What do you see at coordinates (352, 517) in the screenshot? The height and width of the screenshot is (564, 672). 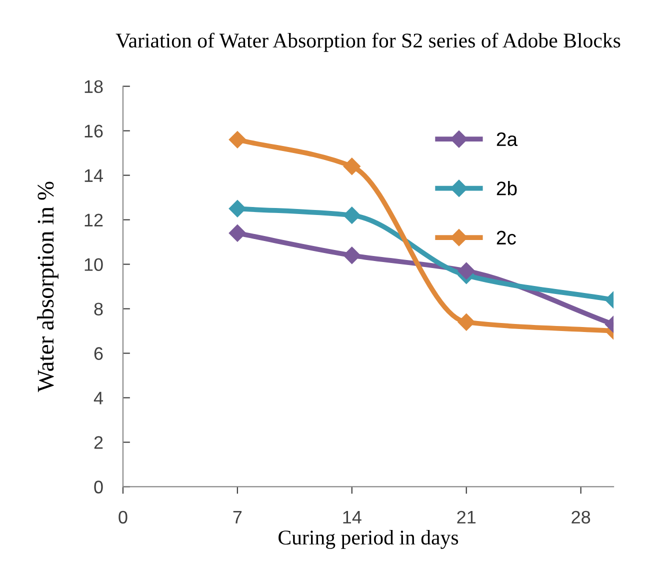 I see `x-tick-label: 14` at bounding box center [352, 517].